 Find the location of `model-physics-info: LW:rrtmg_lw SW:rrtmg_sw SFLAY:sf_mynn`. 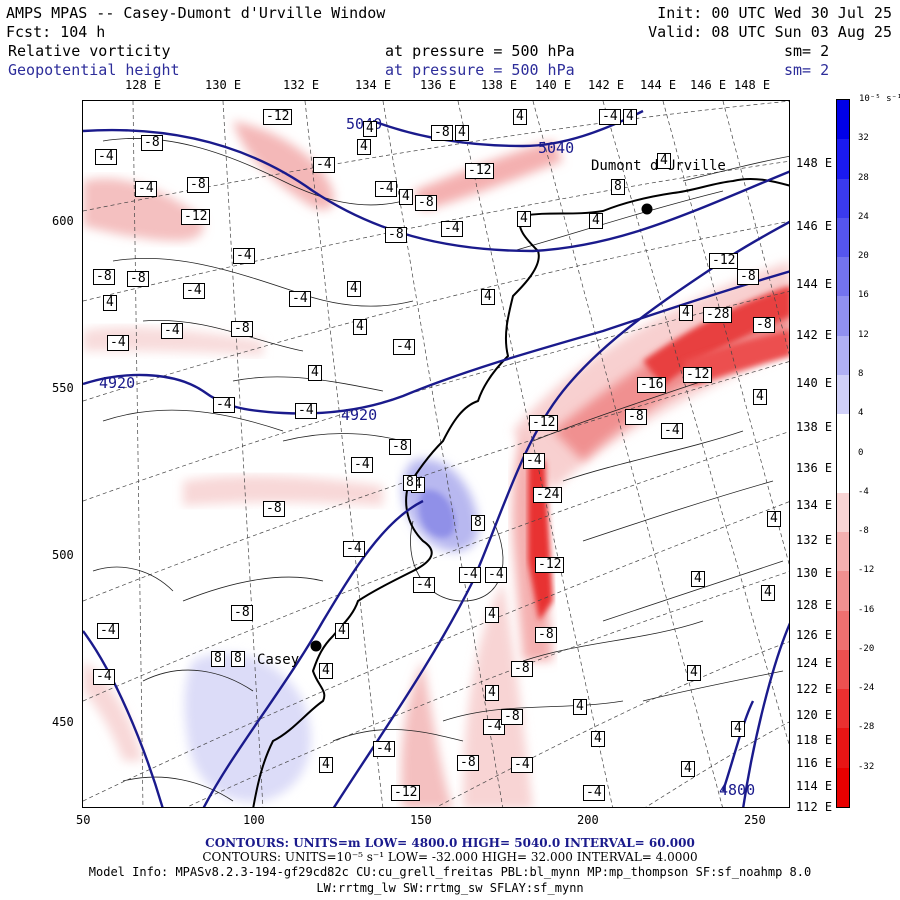

model-physics-info: LW:rrtmg_lw SW:rrtmg_sw SFLAY:sf_mynn is located at coordinates (450, 888).